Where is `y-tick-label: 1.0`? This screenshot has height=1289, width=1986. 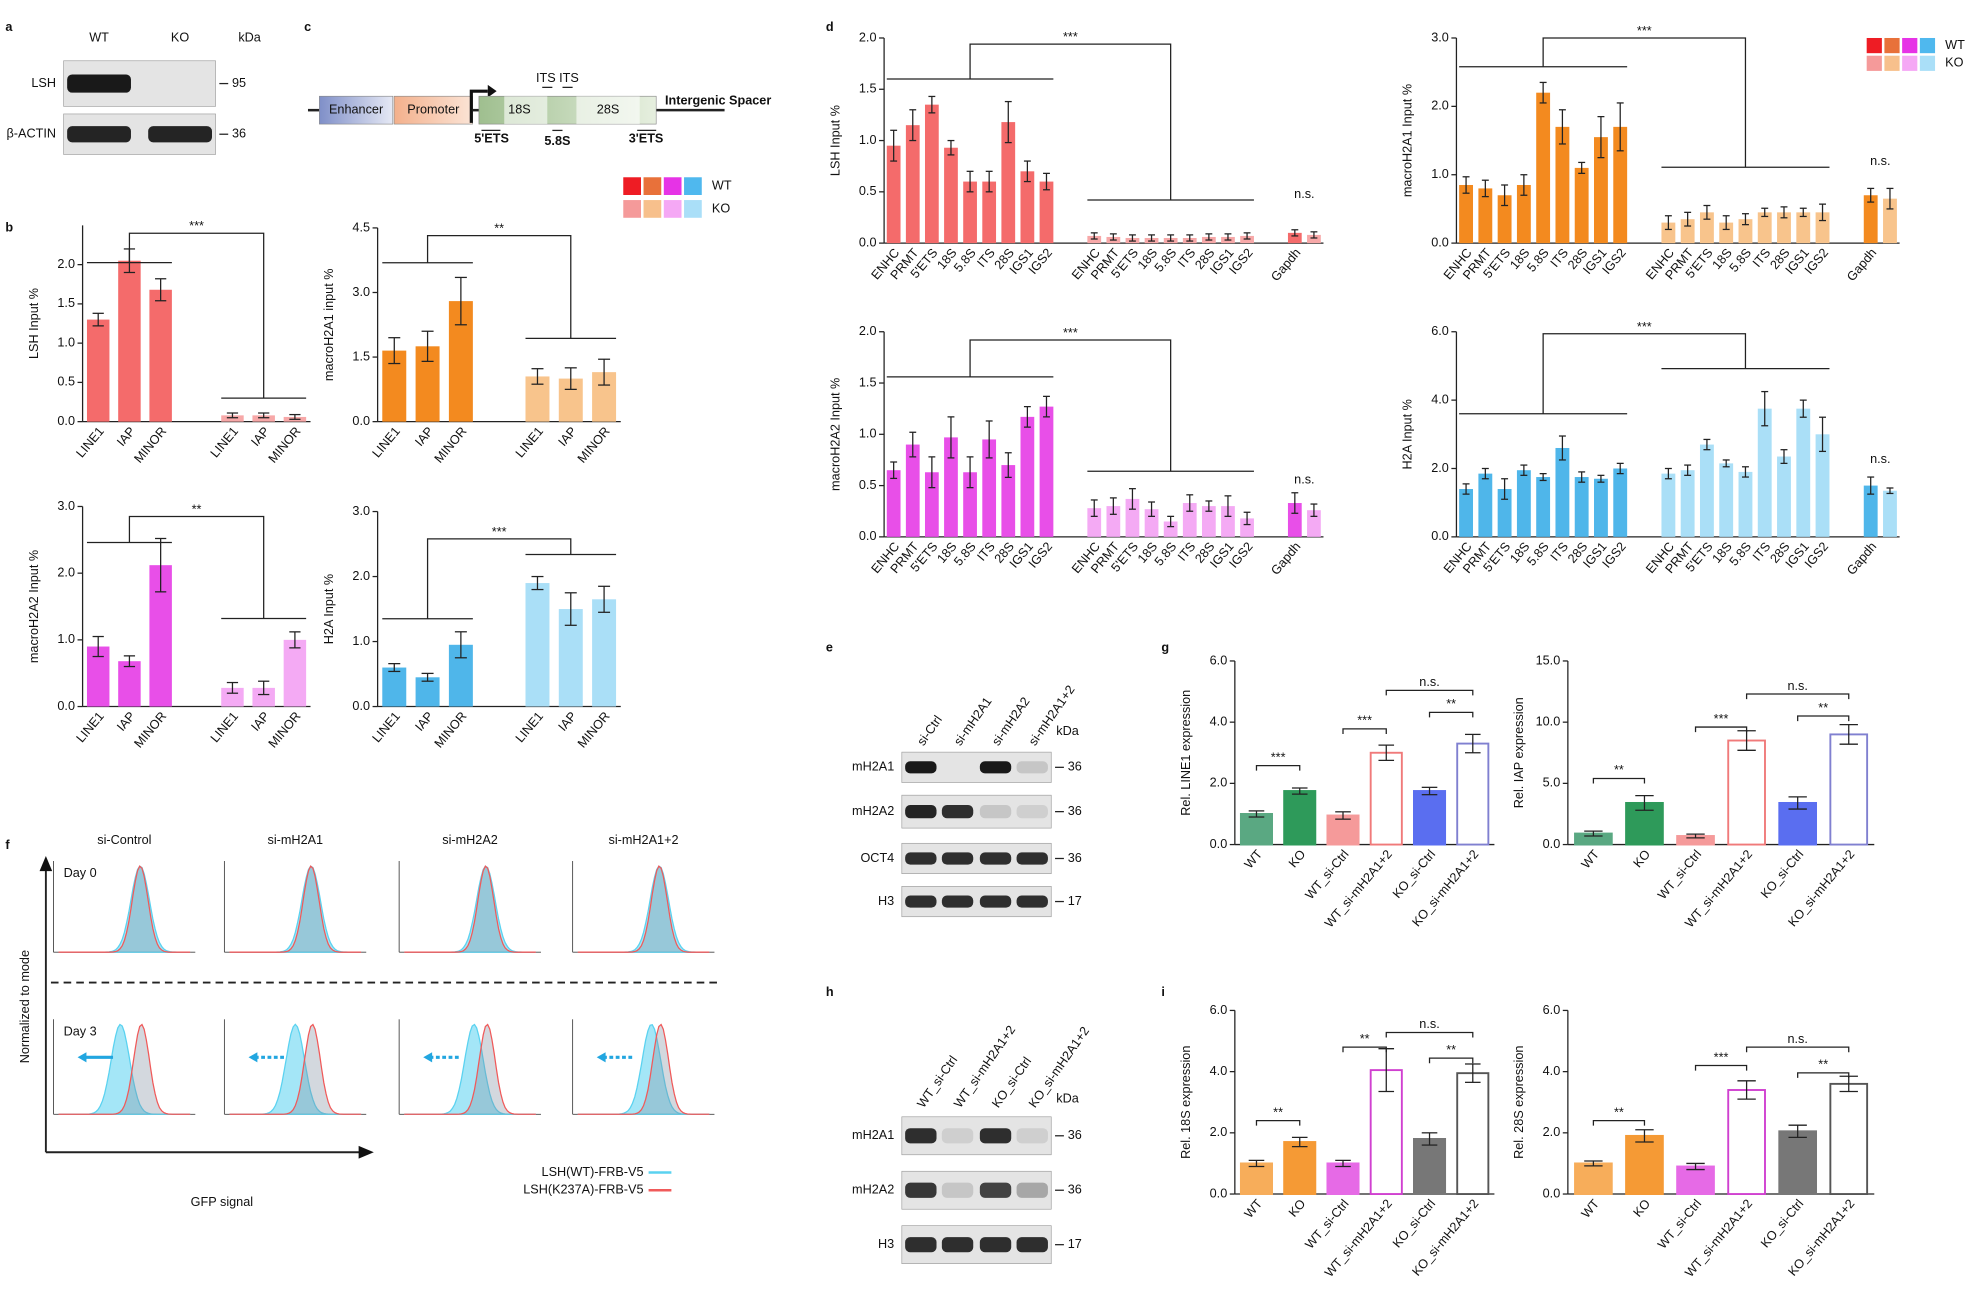 y-tick-label: 1.0 is located at coordinates (361, 641).